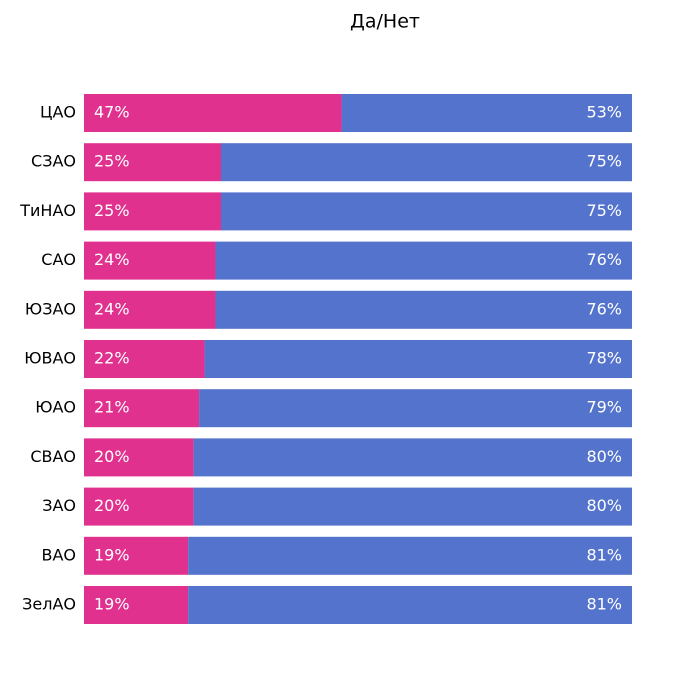 The image size is (700, 691). What do you see at coordinates (53, 161) in the screenshot?
I see `y-tick-label: СЗАО` at bounding box center [53, 161].